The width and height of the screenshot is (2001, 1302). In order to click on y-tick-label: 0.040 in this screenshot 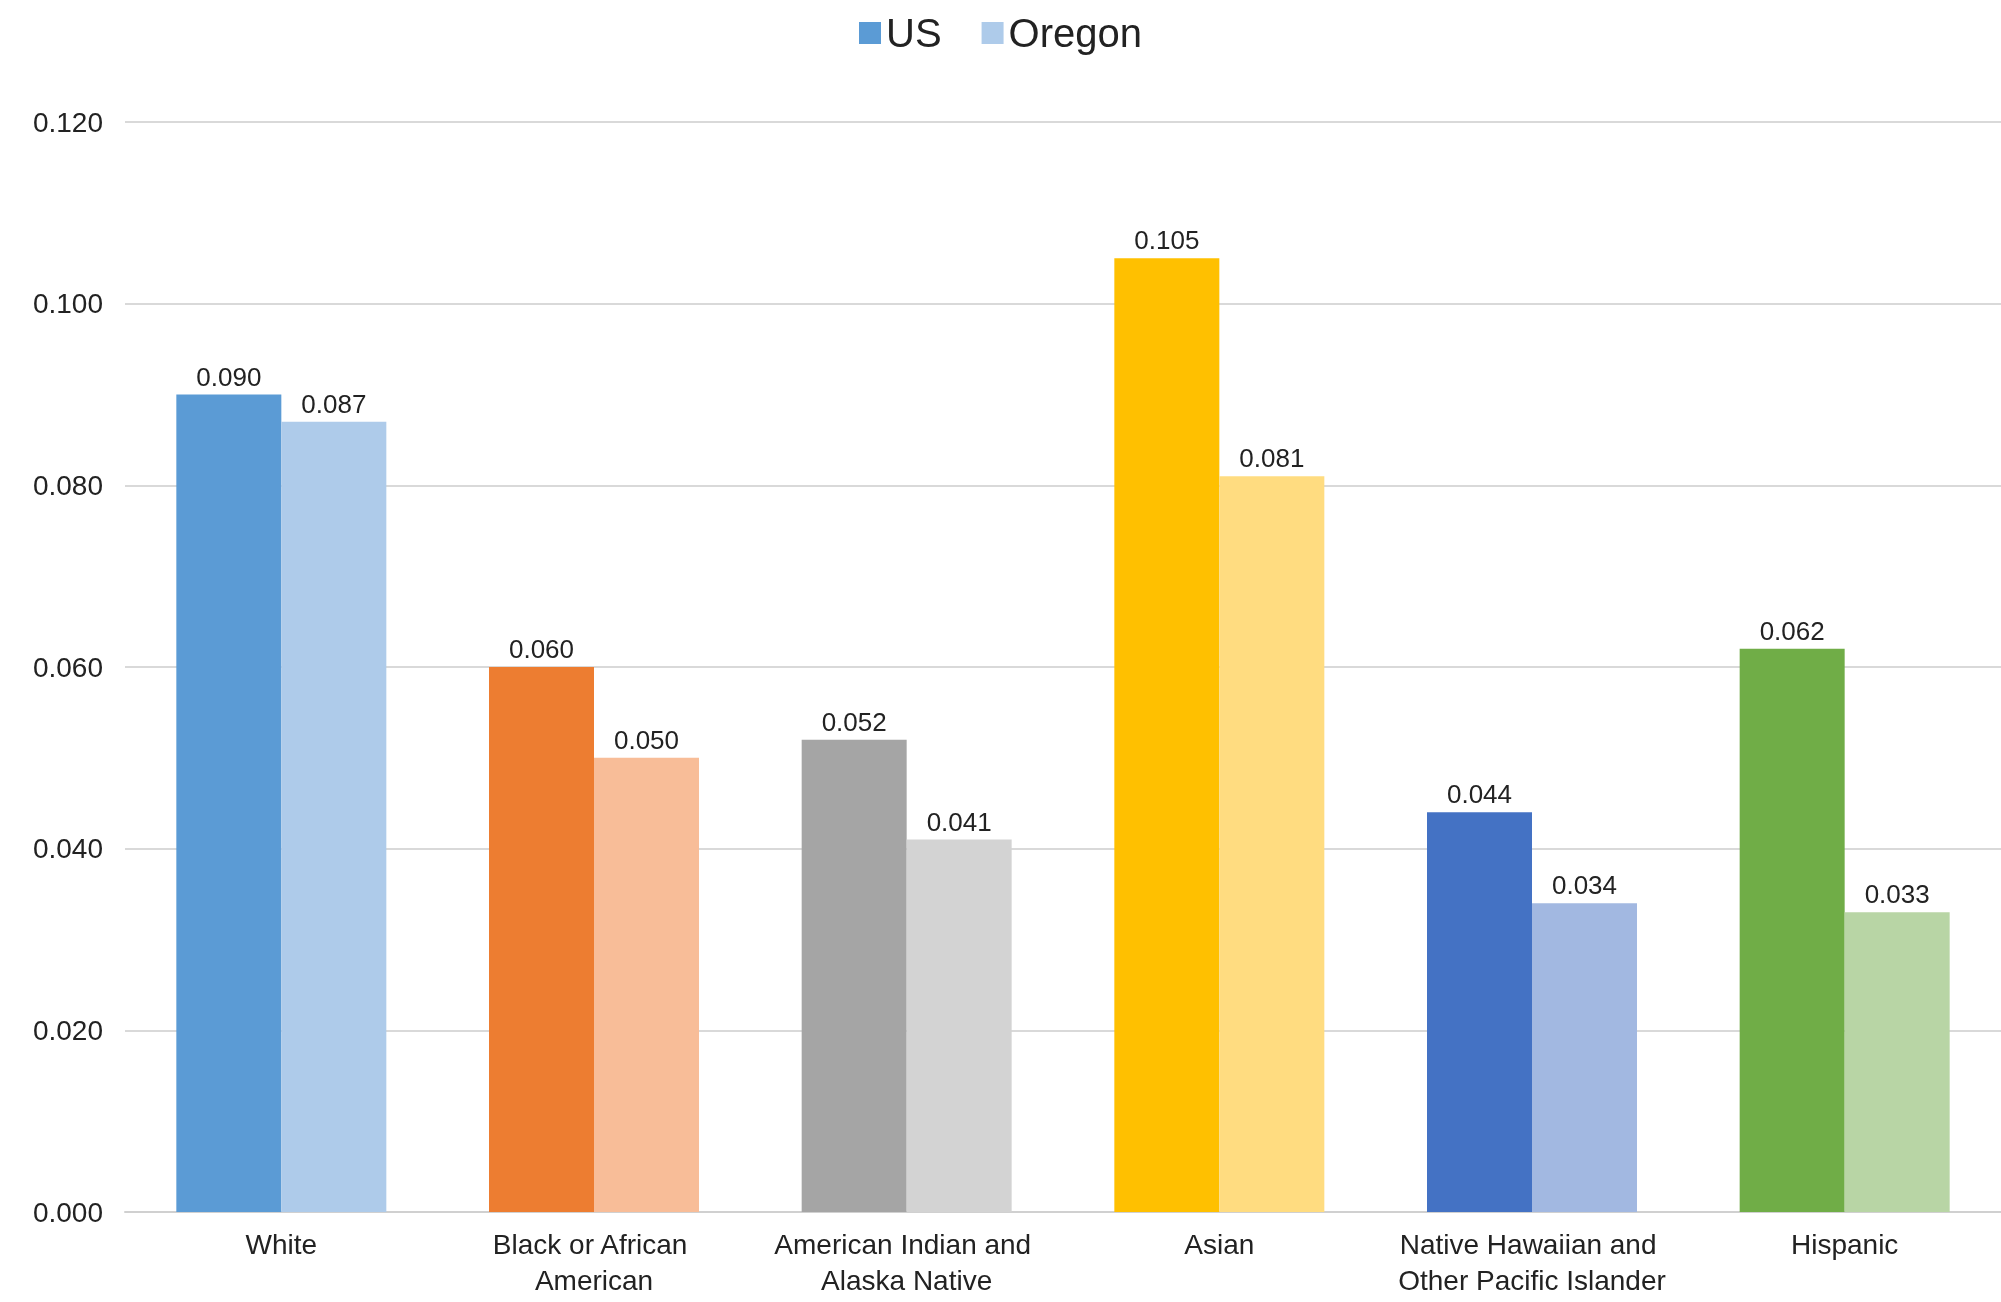, I will do `click(67, 849)`.